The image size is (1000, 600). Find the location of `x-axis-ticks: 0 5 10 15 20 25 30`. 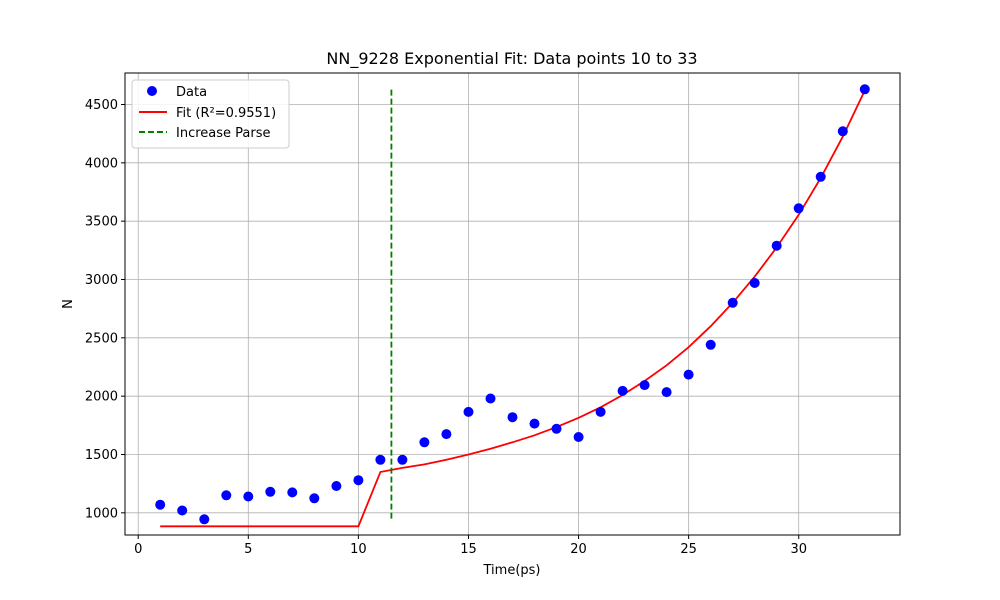

x-axis-ticks: 0 5 10 15 20 25 30 is located at coordinates (470, 546).